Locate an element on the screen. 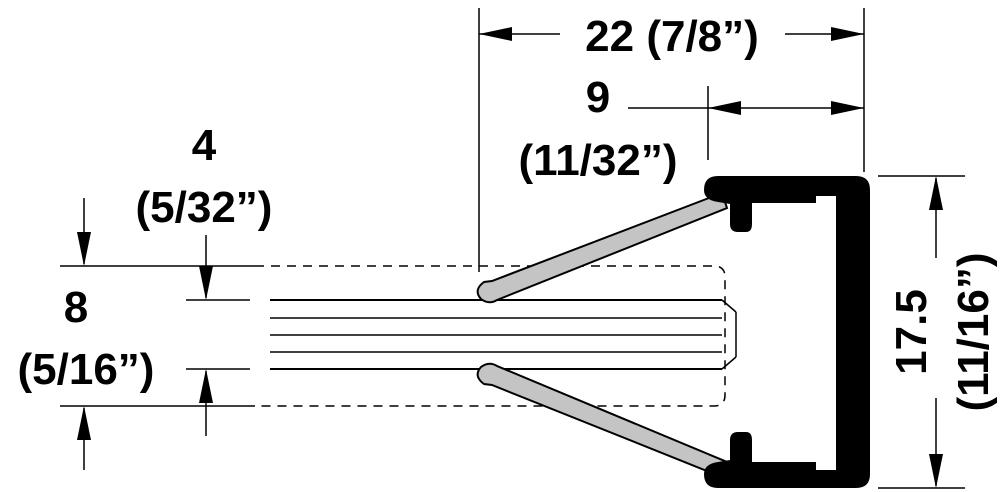  dimension-overall-width: 22 (7/8”) is located at coordinates (671, 36).